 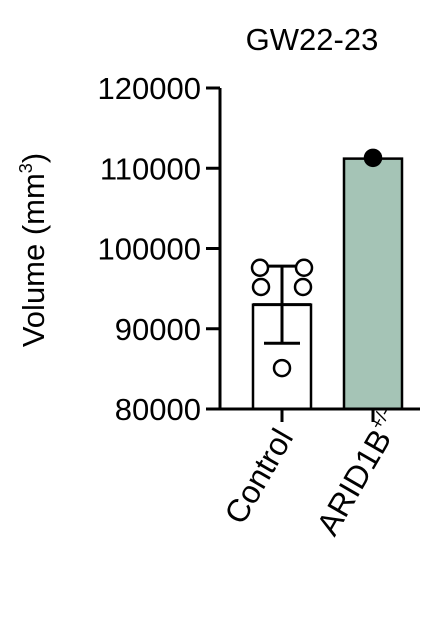 I want to click on y-tick-label: 100000, so click(x=149, y=249).